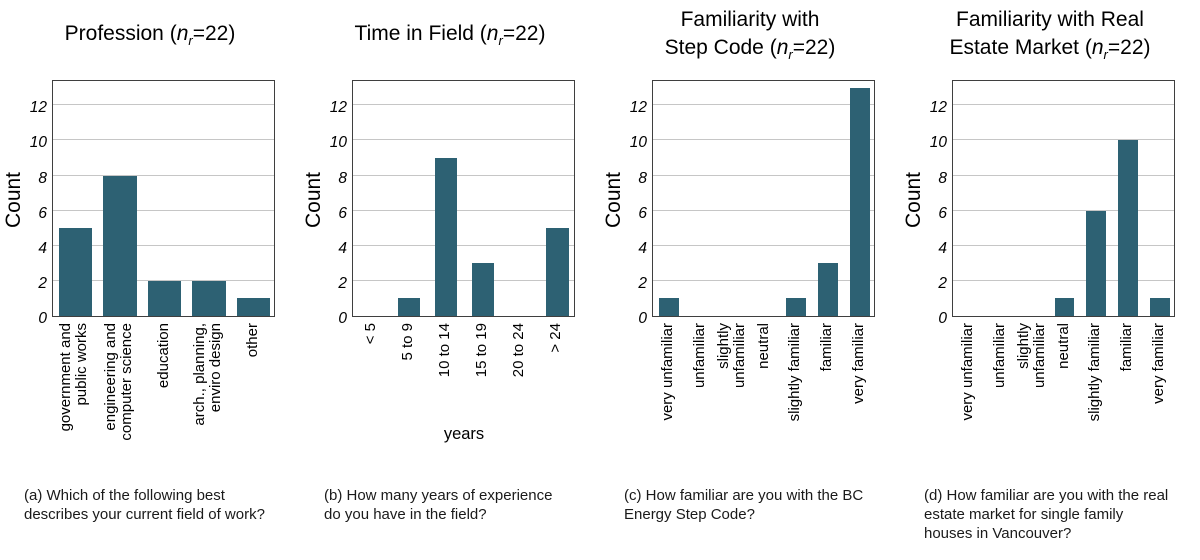 The height and width of the screenshot is (560, 1200). What do you see at coordinates (120, 34) in the screenshot?
I see `chart-title-prefix: Profession (` at bounding box center [120, 34].